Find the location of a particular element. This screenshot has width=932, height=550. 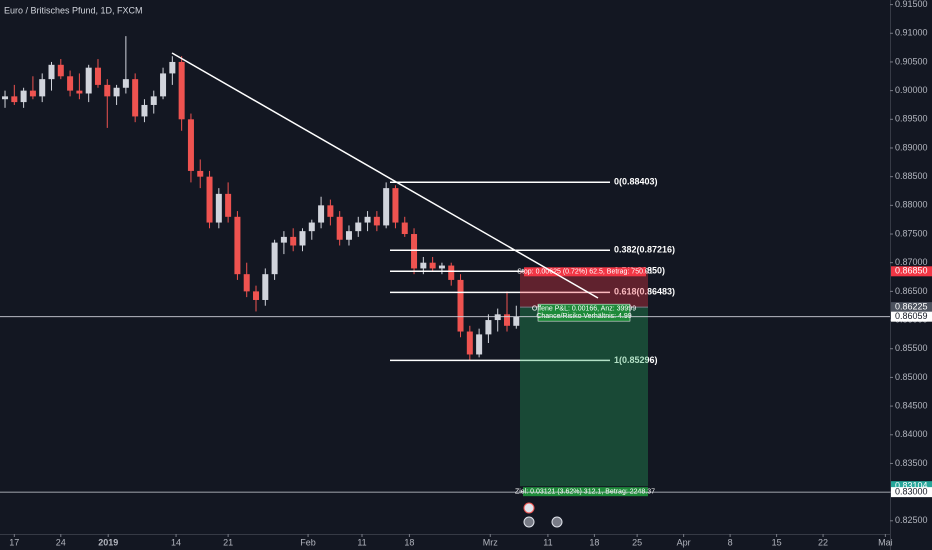

y-tick-label: 0.85000 is located at coordinates (911, 377).